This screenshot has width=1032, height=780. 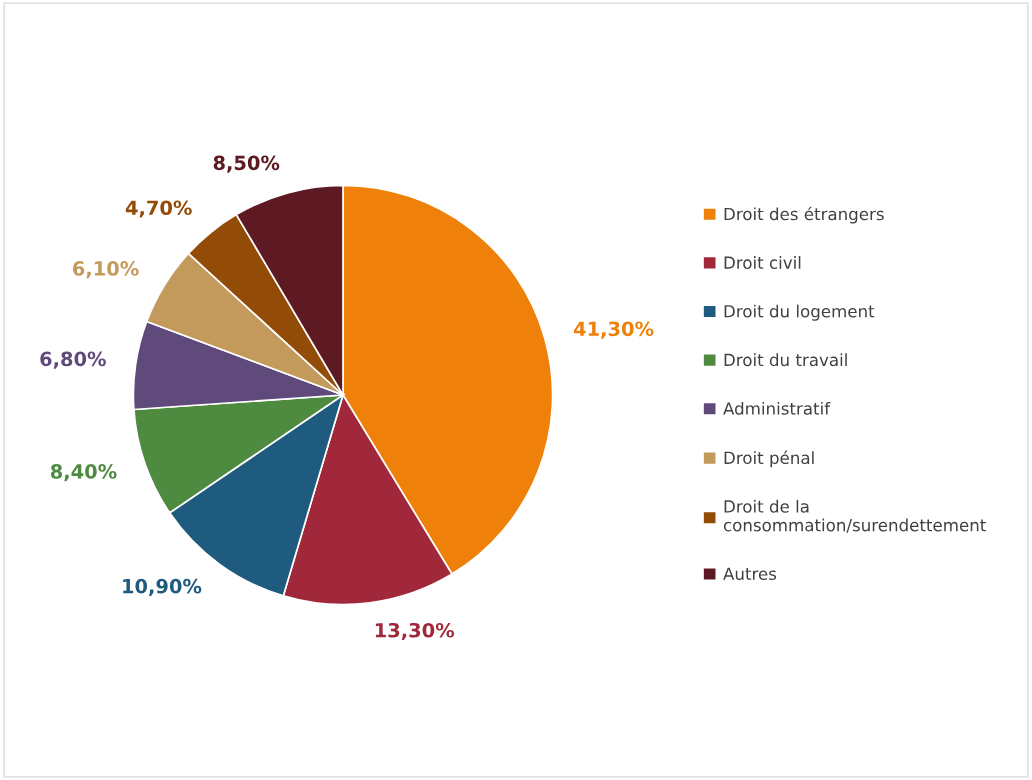 I want to click on legend-label: Droit du logement, so click(x=799, y=312).